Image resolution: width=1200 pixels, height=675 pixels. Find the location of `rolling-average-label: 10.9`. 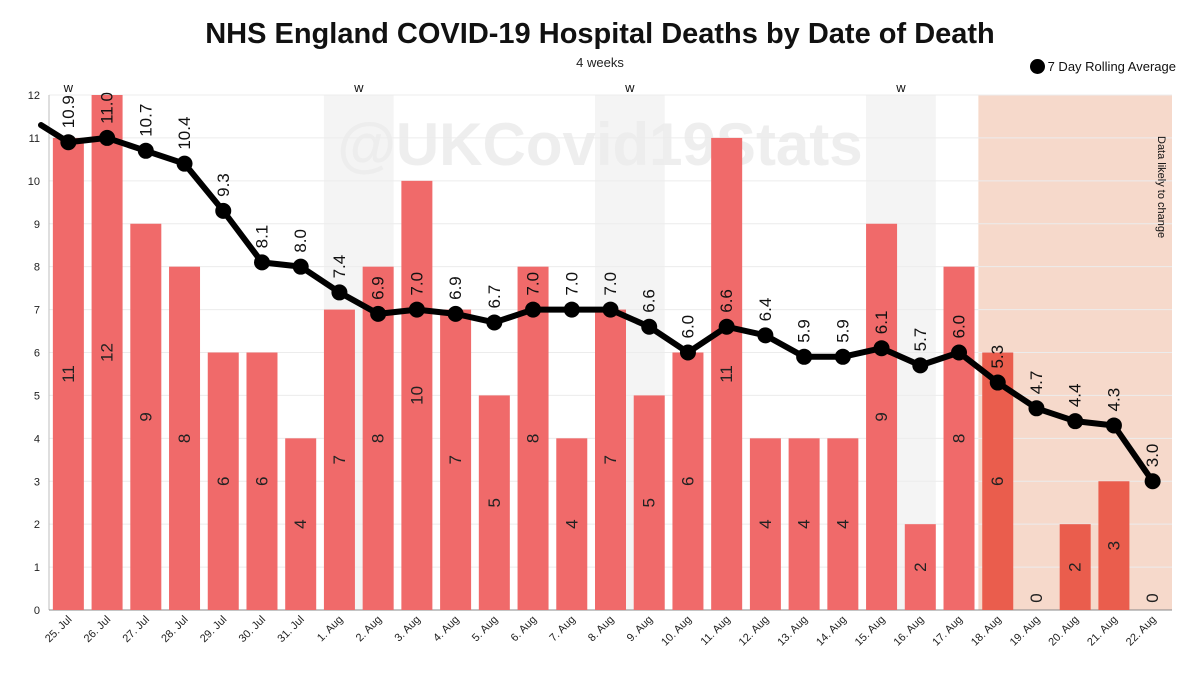

rolling-average-label: 10.9 is located at coordinates (68, 111).